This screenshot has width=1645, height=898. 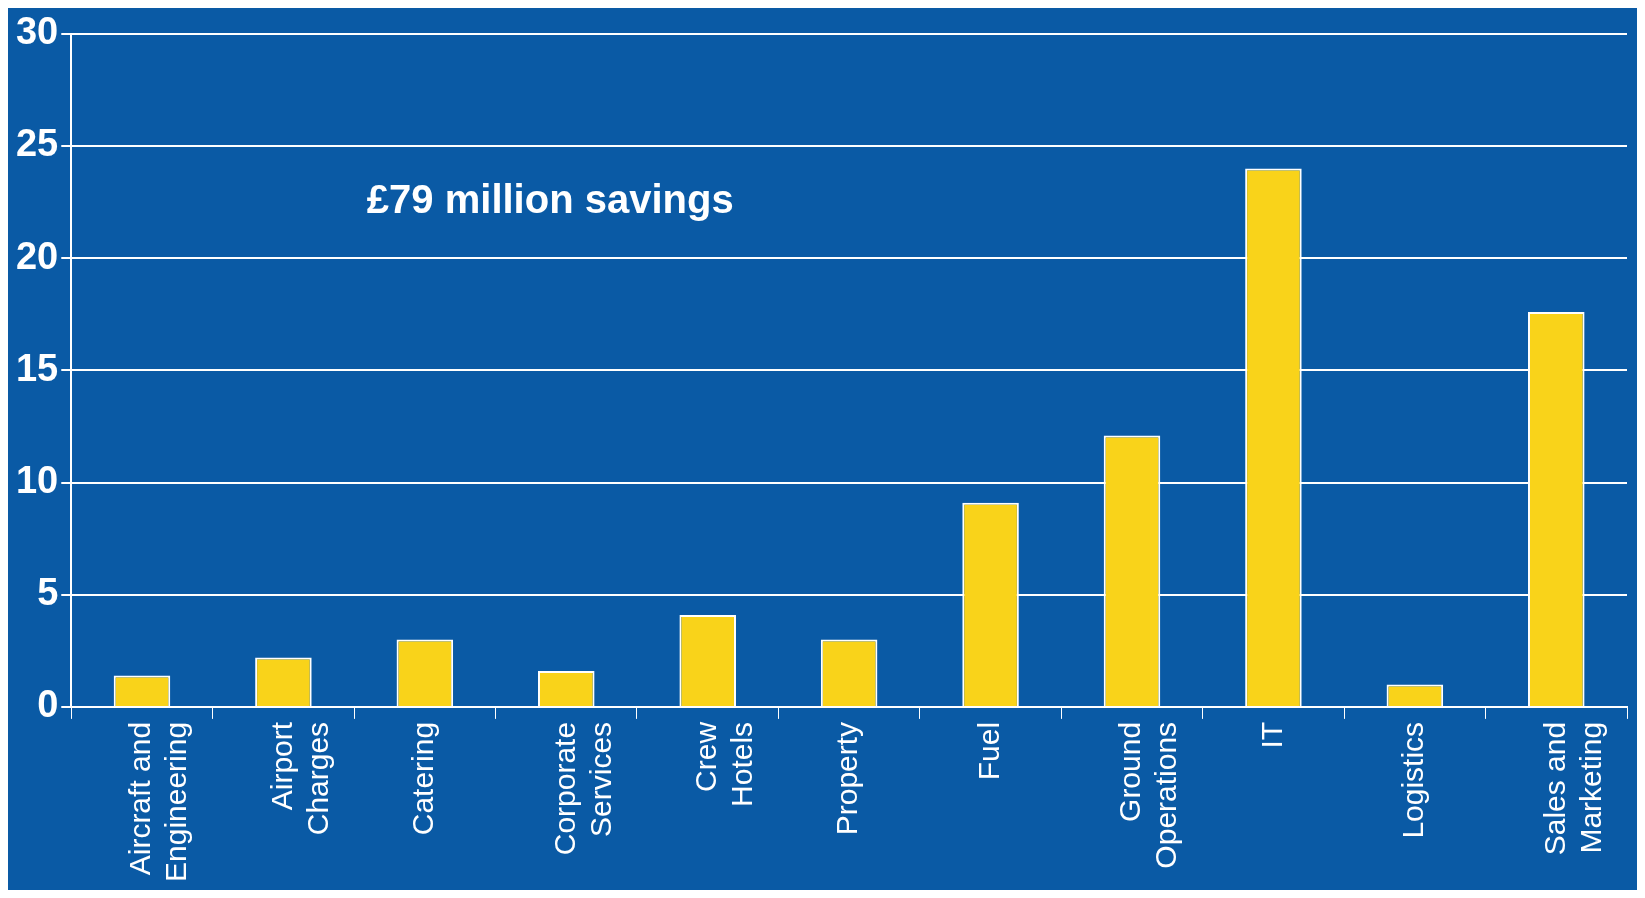 What do you see at coordinates (723, 764) in the screenshot?
I see `x-tick-label: Crew Hotels` at bounding box center [723, 764].